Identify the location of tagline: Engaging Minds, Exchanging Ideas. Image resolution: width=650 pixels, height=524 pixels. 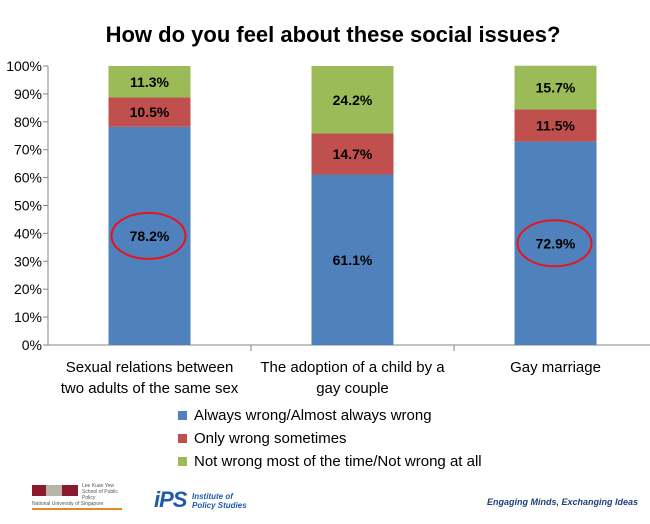
(562, 502).